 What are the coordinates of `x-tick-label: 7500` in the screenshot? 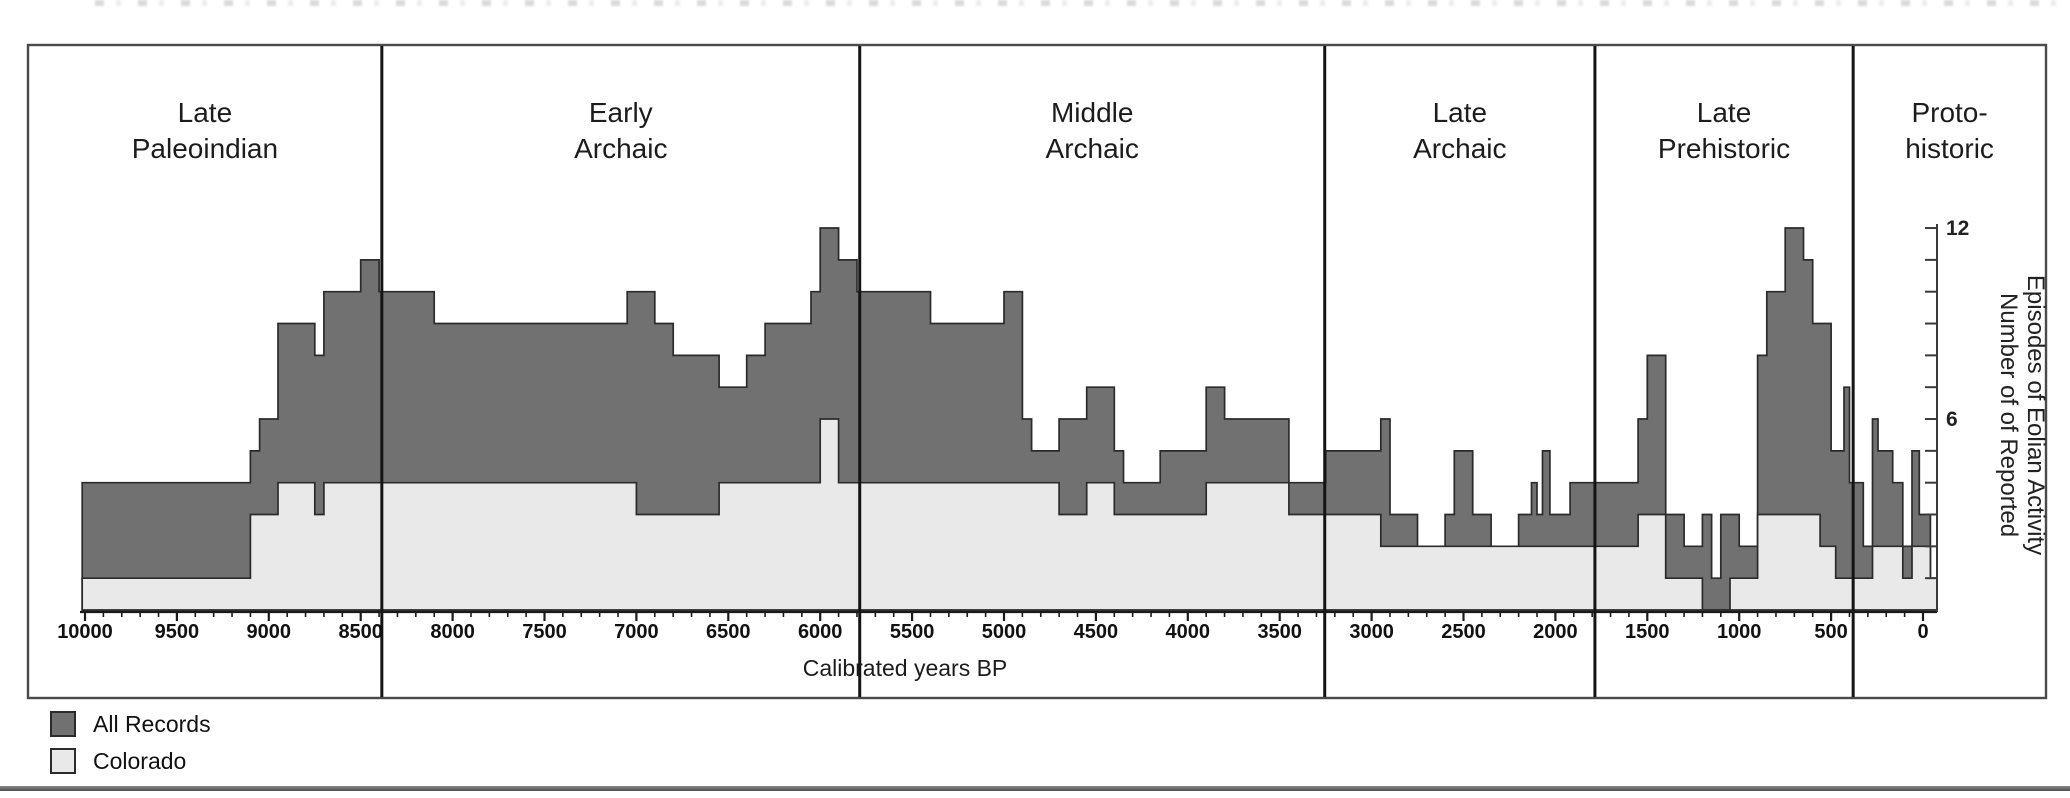 It's located at (544, 632).